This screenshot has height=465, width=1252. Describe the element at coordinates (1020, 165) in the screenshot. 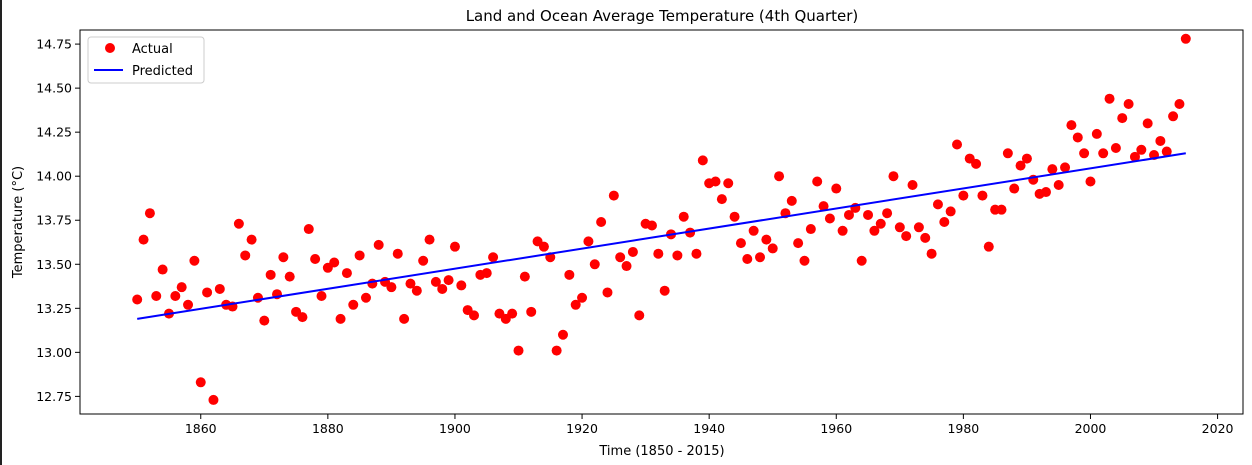

I see `actual-point-1989` at that location.